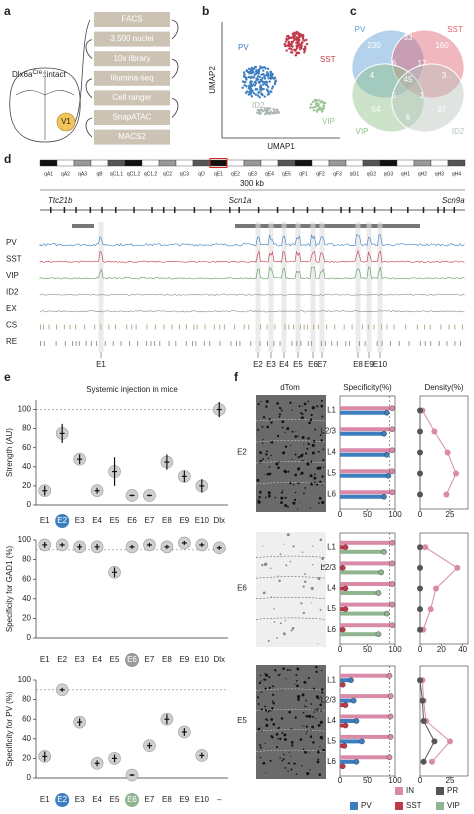 This screenshot has height=814, width=474. What do you see at coordinates (388, 98) in the screenshot?
I see `venn-set` at bounding box center [388, 98].